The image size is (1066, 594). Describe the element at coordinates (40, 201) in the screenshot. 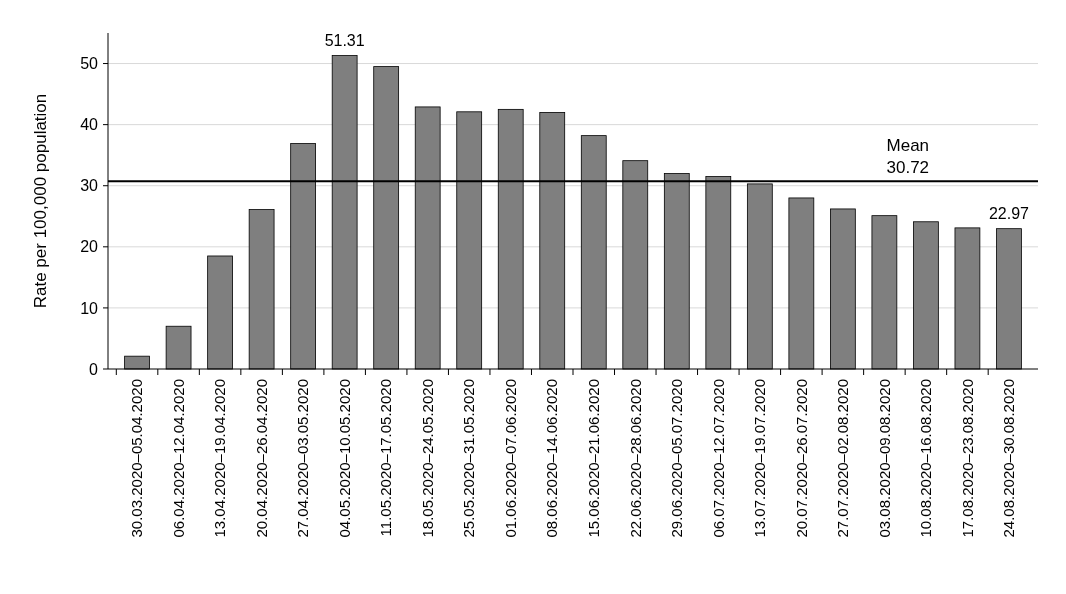

I see `y-axis-title: Rate per 100,000 population` at that location.